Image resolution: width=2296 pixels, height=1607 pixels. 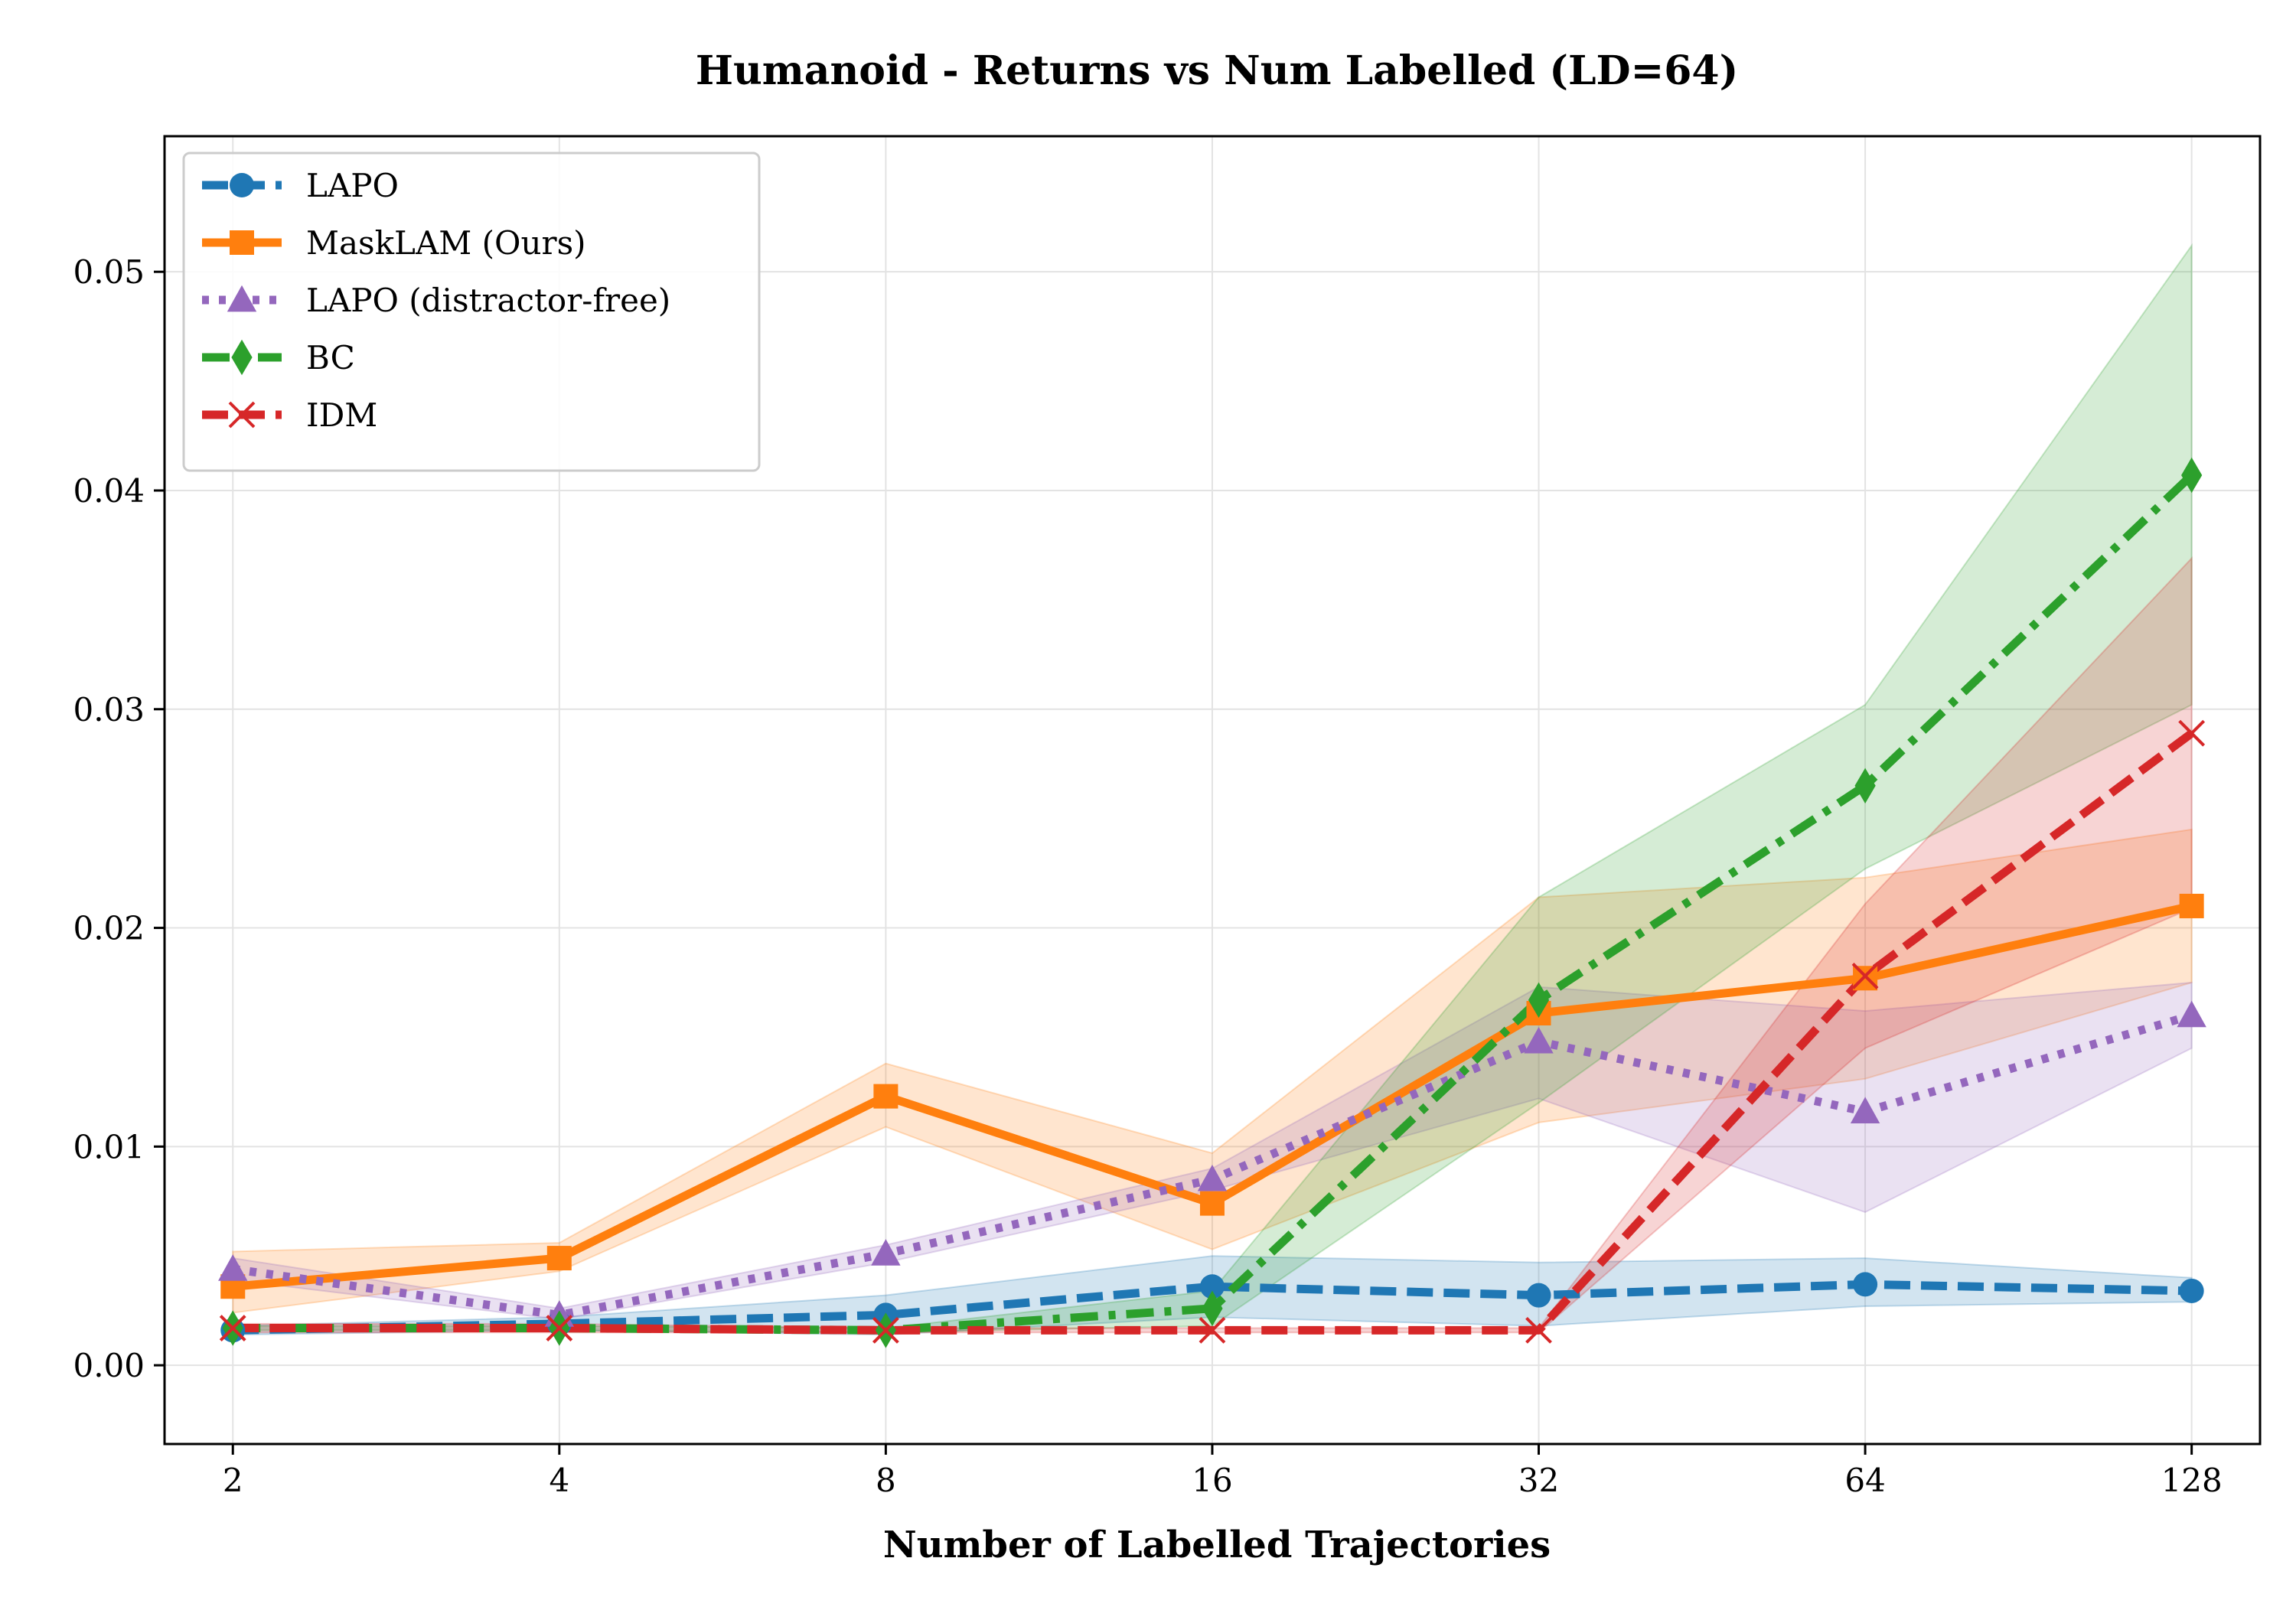 I want to click on x-tick-label-16: 16, so click(x=1212, y=1480).